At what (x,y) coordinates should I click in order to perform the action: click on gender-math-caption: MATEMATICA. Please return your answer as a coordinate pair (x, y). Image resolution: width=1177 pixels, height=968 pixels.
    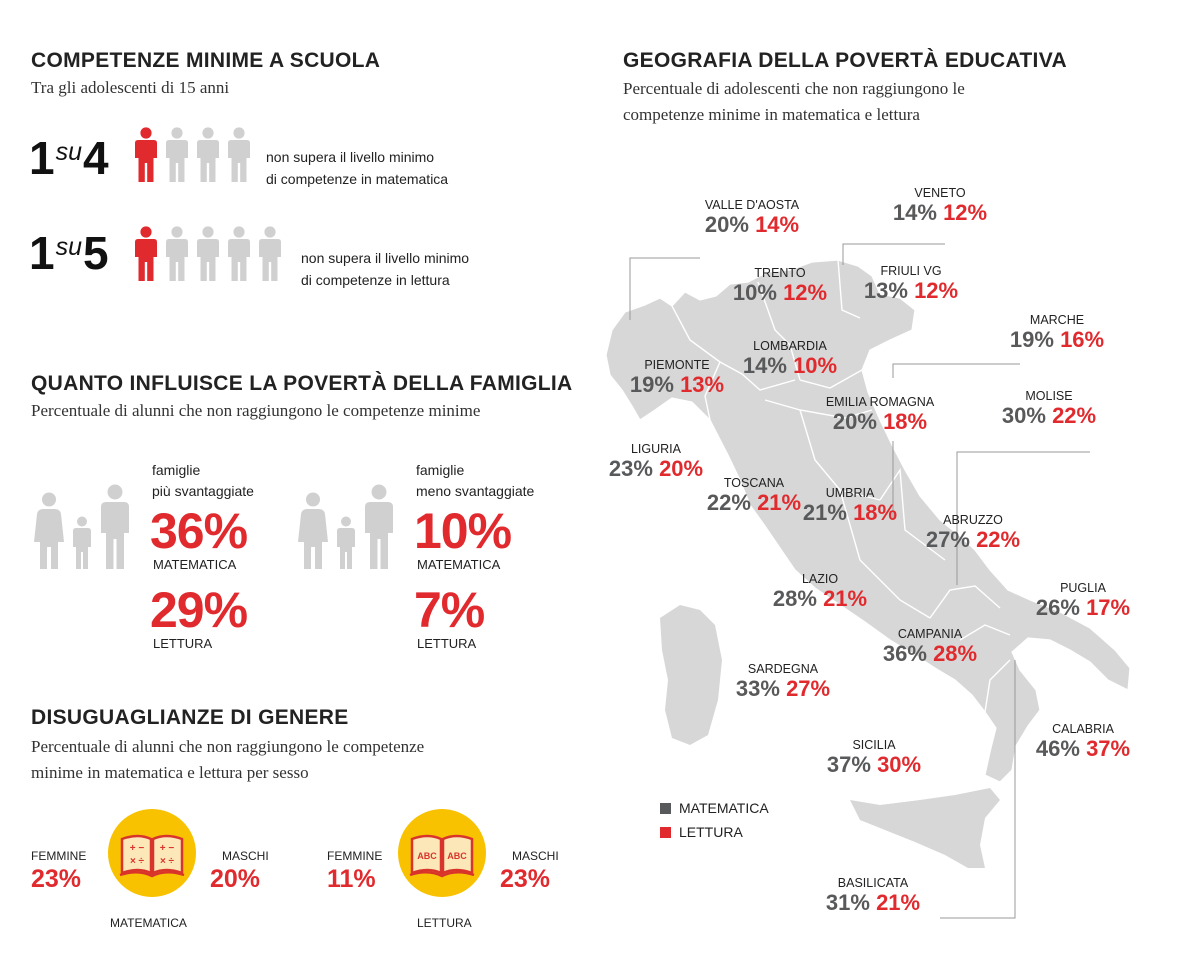
    Looking at the image, I should click on (148, 923).